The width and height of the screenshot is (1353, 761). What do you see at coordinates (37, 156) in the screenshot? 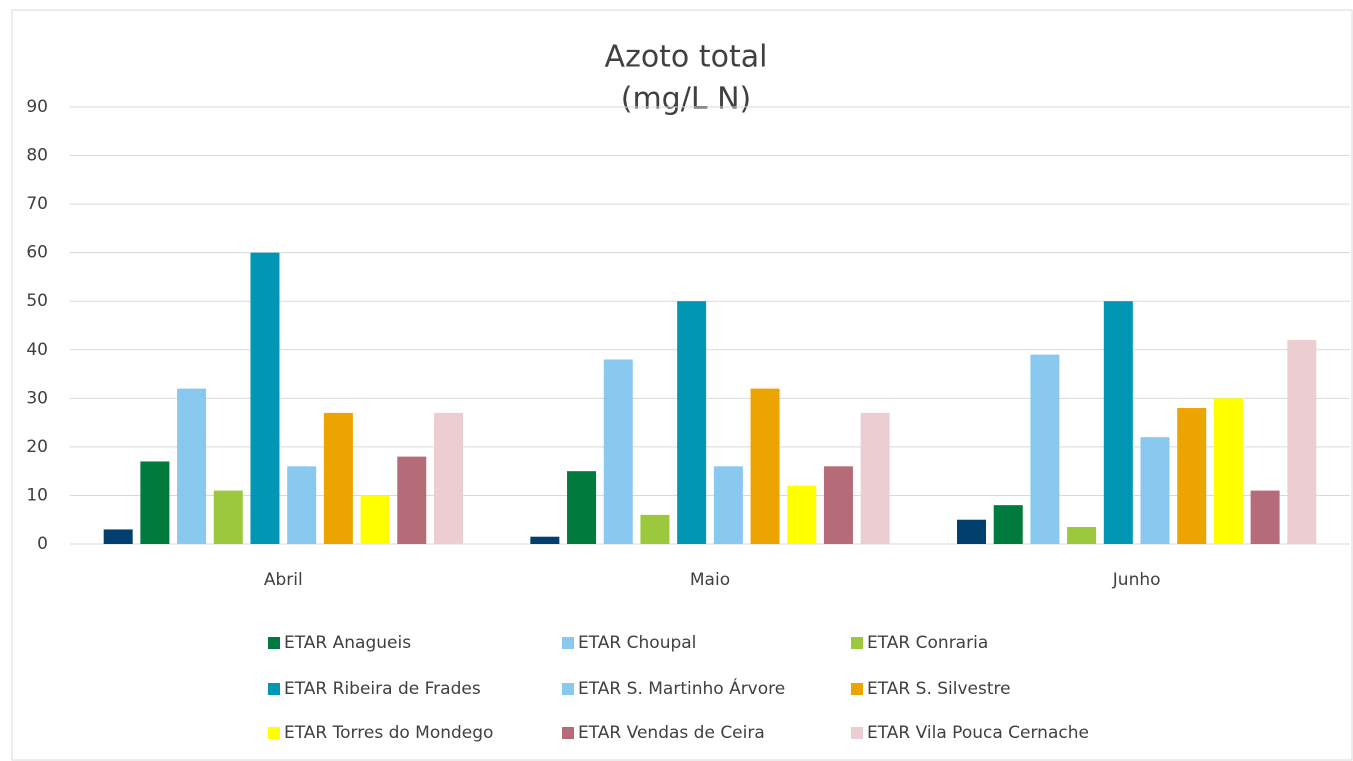
I see `y-tick-label: 80` at bounding box center [37, 156].